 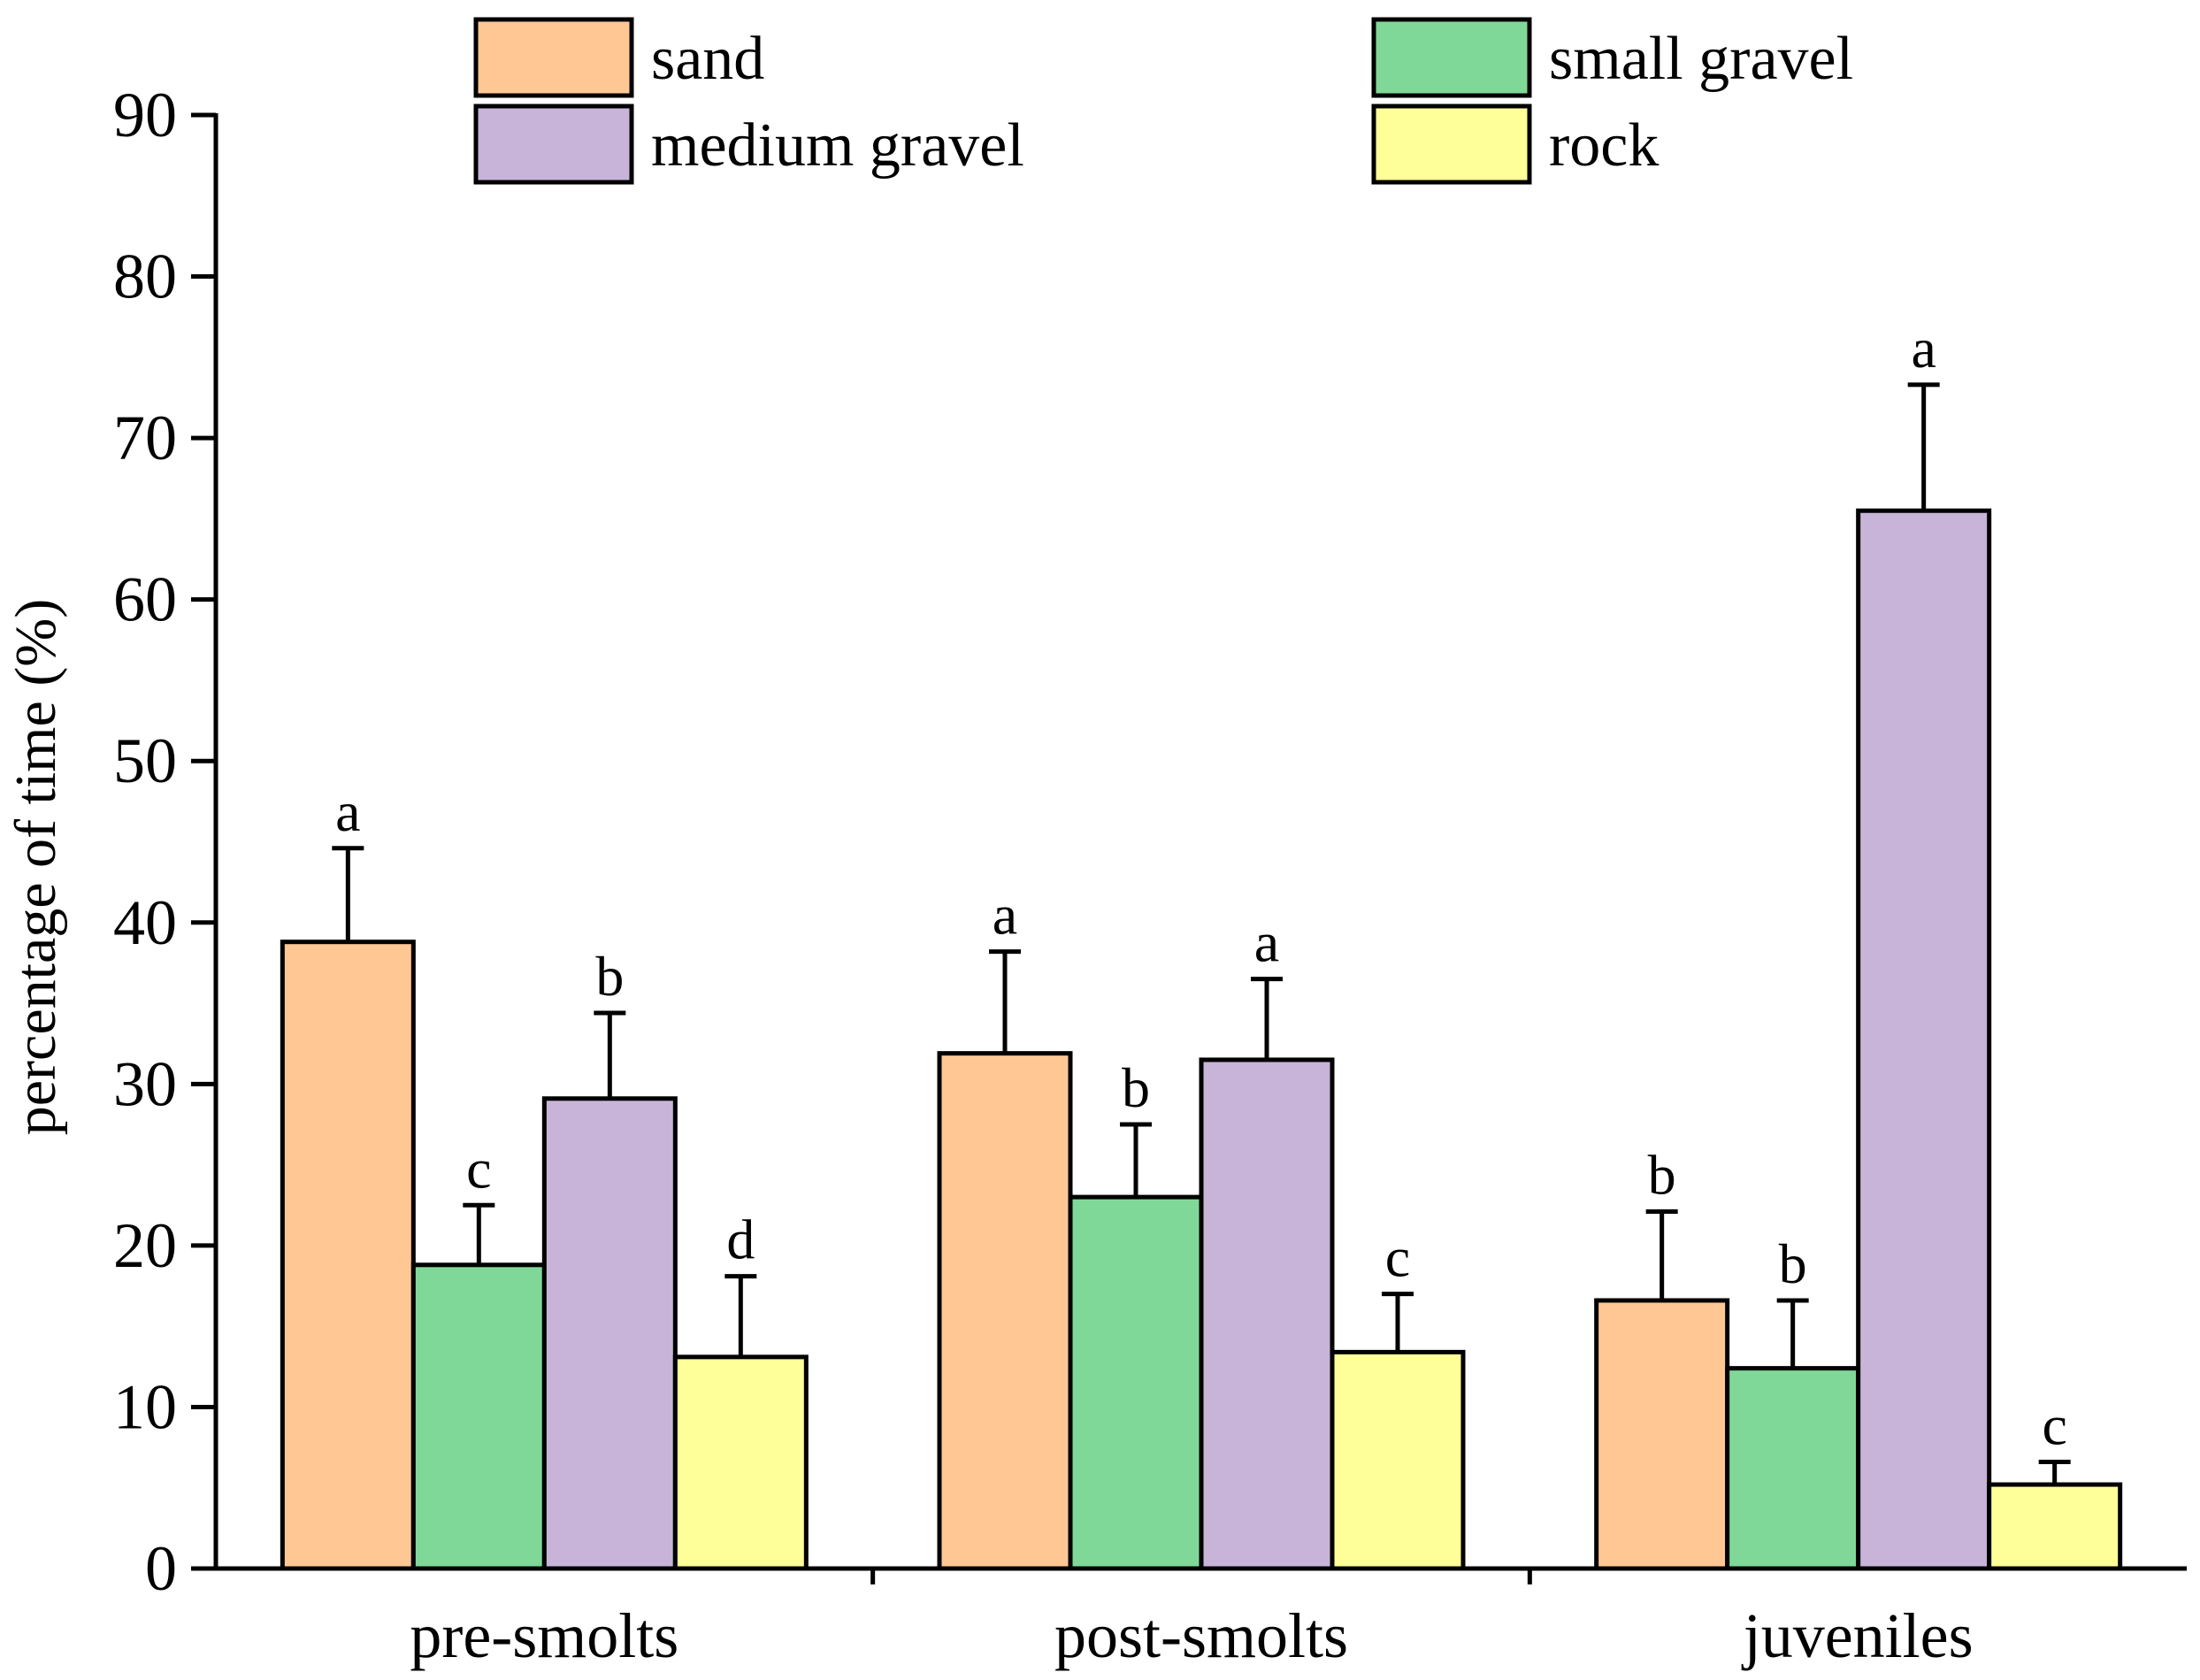 I want to click on y-tick-label: 10, so click(x=145, y=1406).